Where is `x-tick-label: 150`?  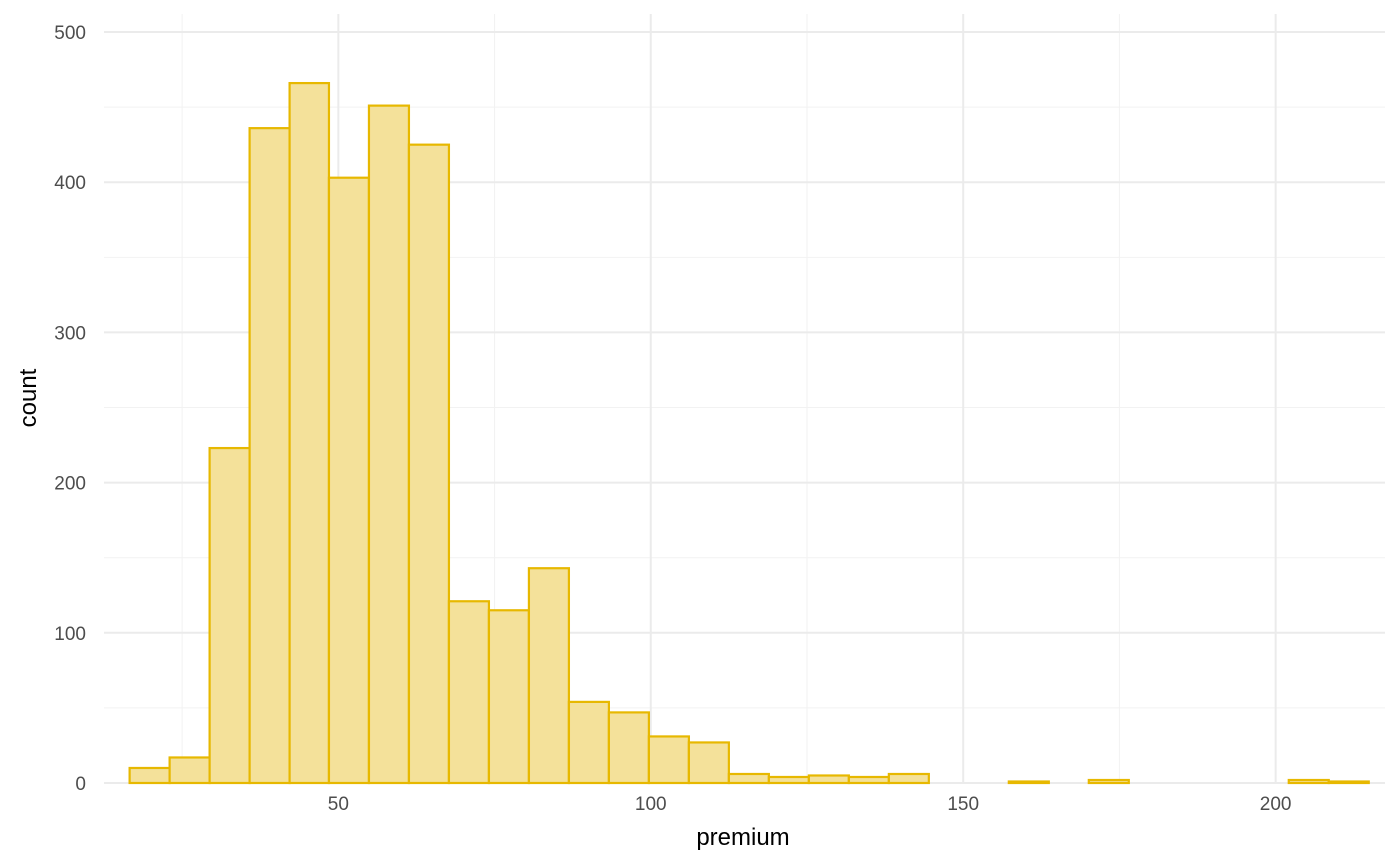 x-tick-label: 150 is located at coordinates (963, 804).